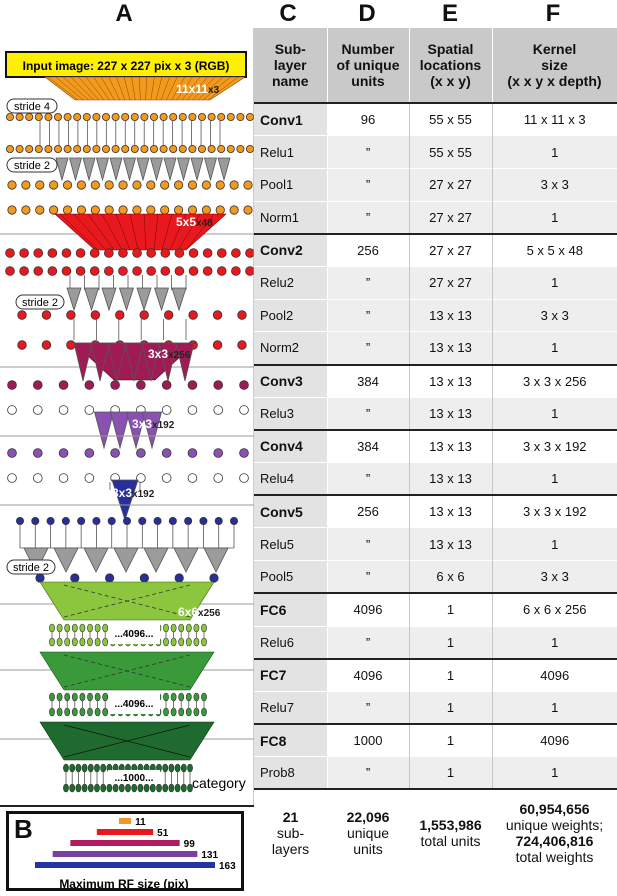 This screenshot has width=617, height=896. I want to click on sublayer-name-cell: Relu5, so click(291, 544).